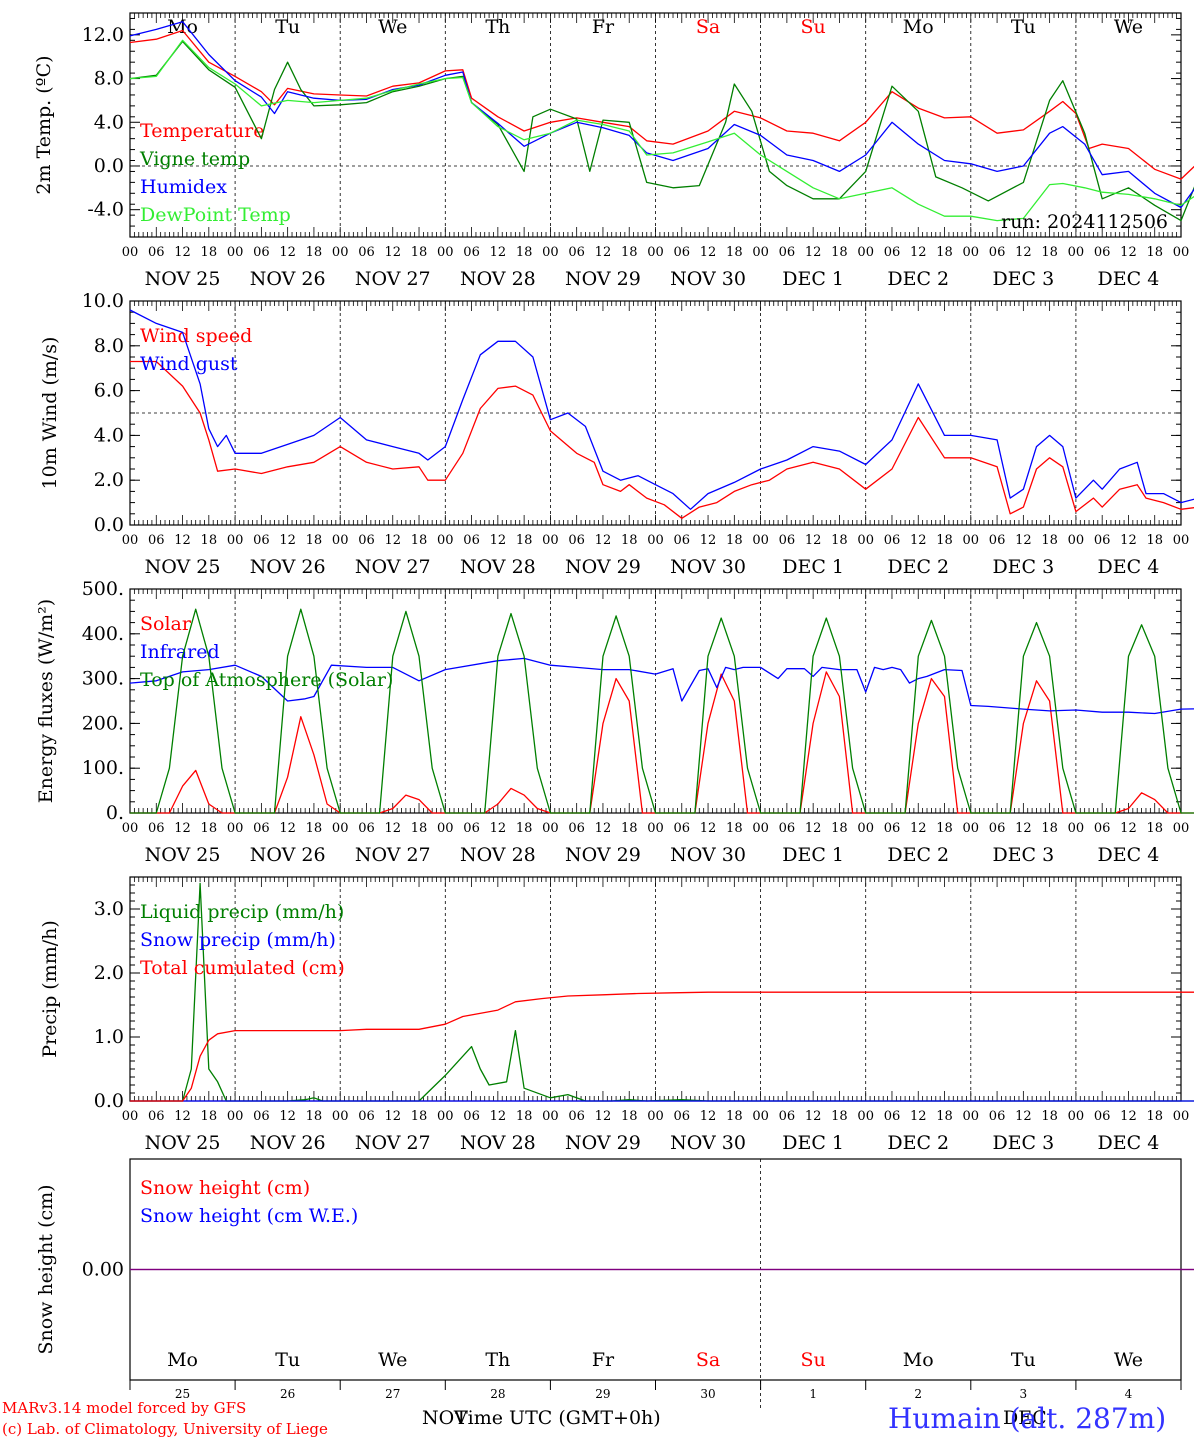 Image resolution: width=1194 pixels, height=1440 pixels. I want to click on legend-entry: Vigne temp, so click(194, 159).